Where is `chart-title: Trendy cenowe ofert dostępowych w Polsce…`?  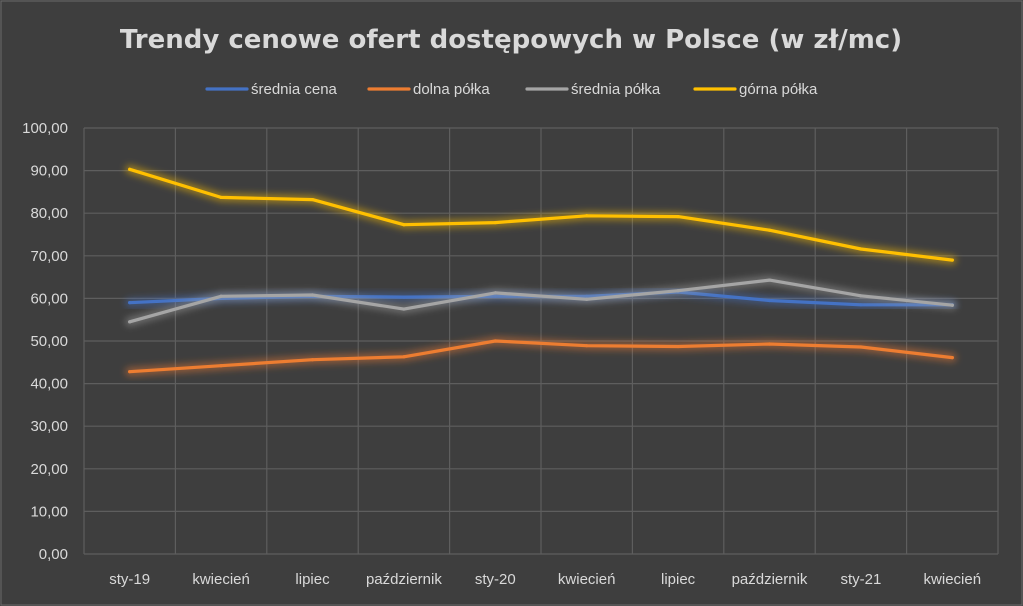
chart-title: Trendy cenowe ofert dostępowych w Polsce… is located at coordinates (511, 40).